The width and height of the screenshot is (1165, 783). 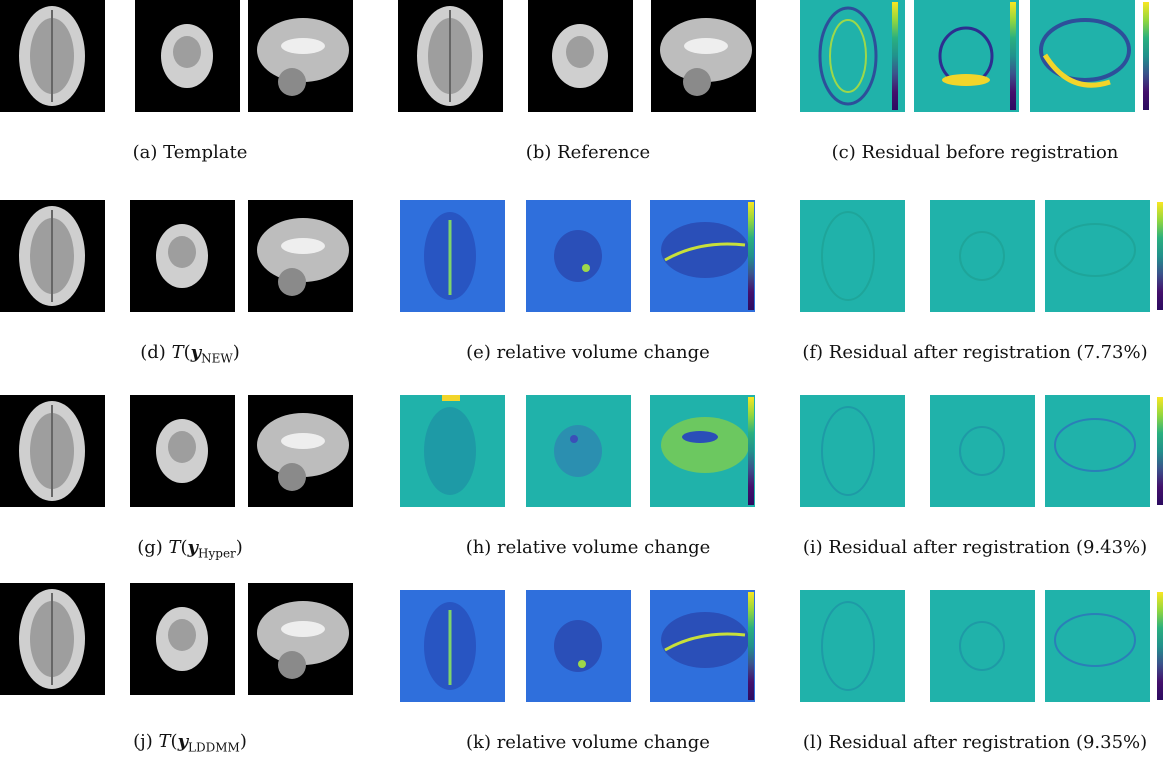 What do you see at coordinates (588, 547) in the screenshot?
I see `caption: (h) relative volume change` at bounding box center [588, 547].